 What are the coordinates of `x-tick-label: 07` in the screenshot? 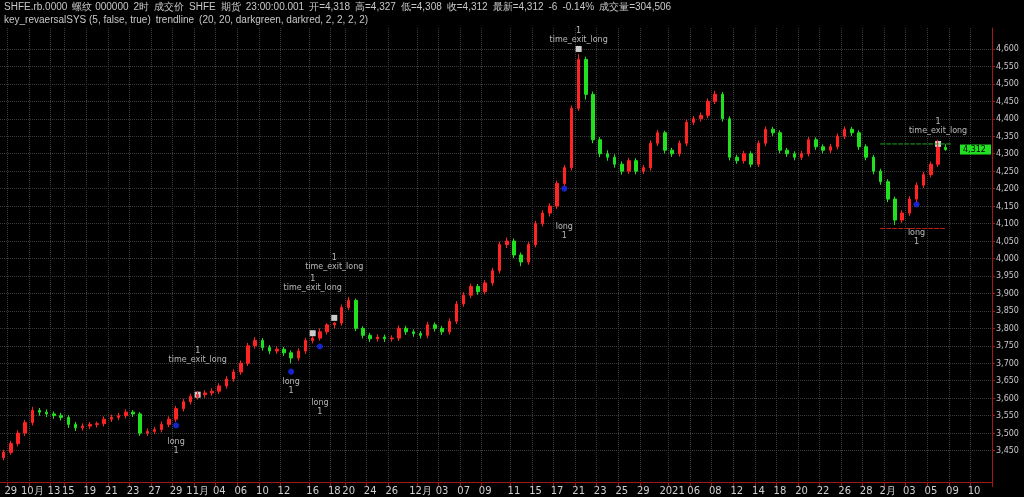 It's located at (464, 490).